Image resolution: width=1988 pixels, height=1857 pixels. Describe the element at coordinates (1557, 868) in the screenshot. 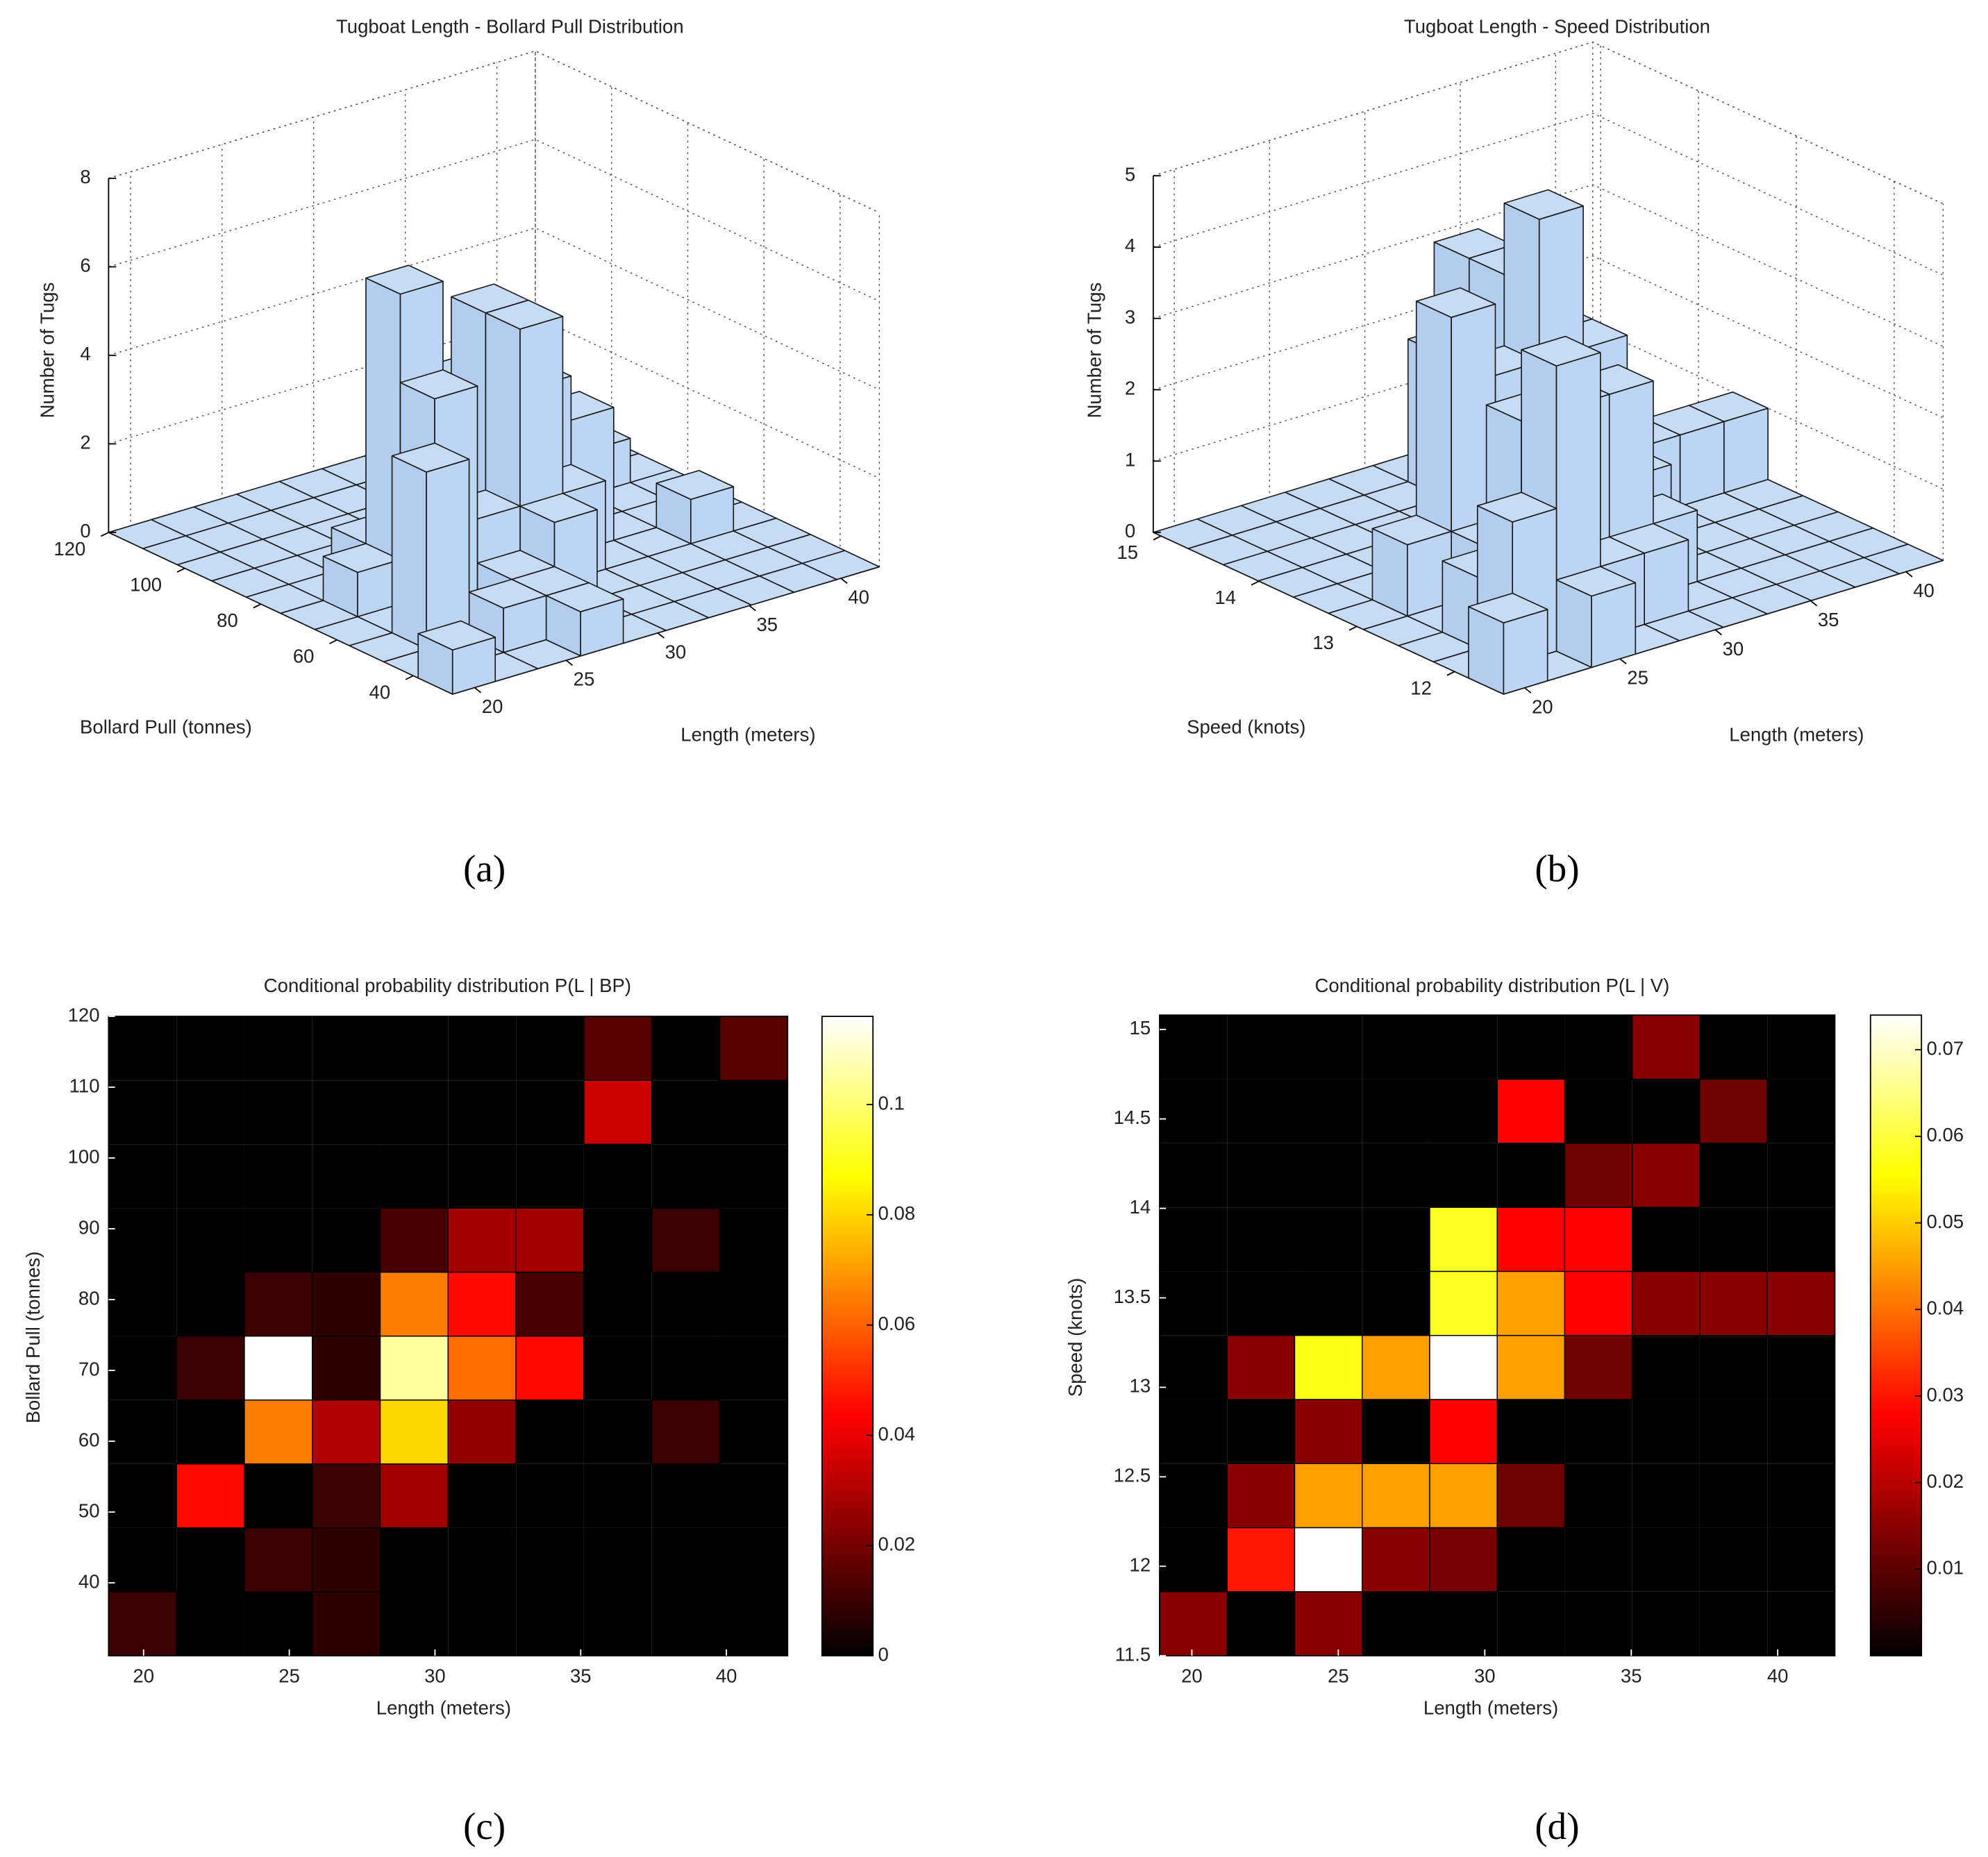

I see `caption: (b)` at that location.